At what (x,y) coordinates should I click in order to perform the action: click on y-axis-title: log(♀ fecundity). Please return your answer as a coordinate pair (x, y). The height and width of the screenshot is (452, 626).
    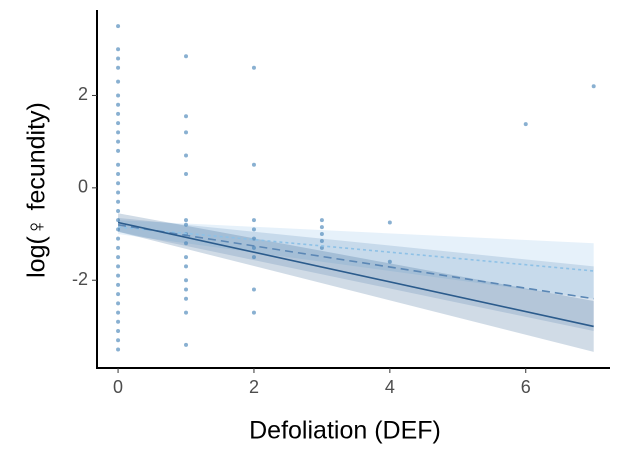
    Looking at the image, I should click on (37, 190).